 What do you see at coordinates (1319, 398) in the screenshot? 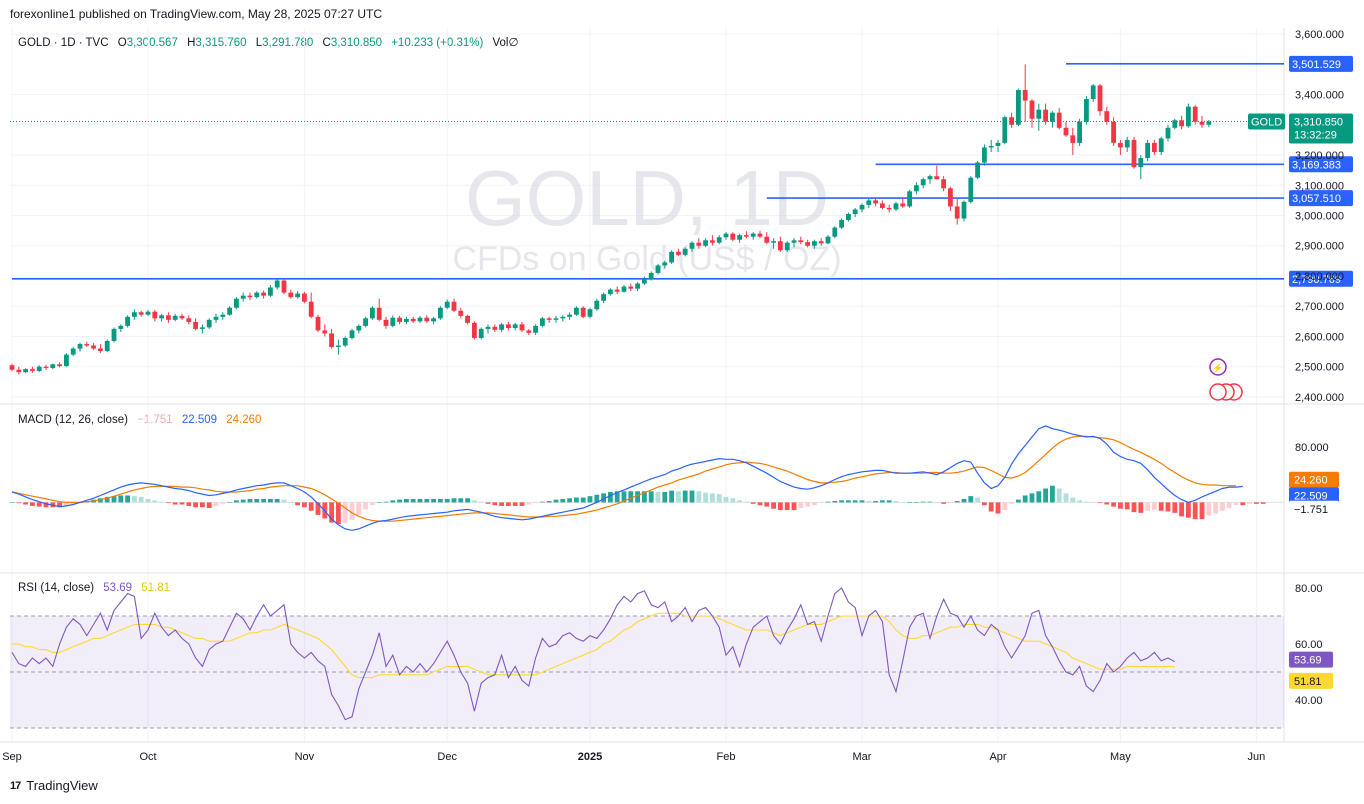
I see `price-axis-label: 2,400.000` at bounding box center [1319, 398].